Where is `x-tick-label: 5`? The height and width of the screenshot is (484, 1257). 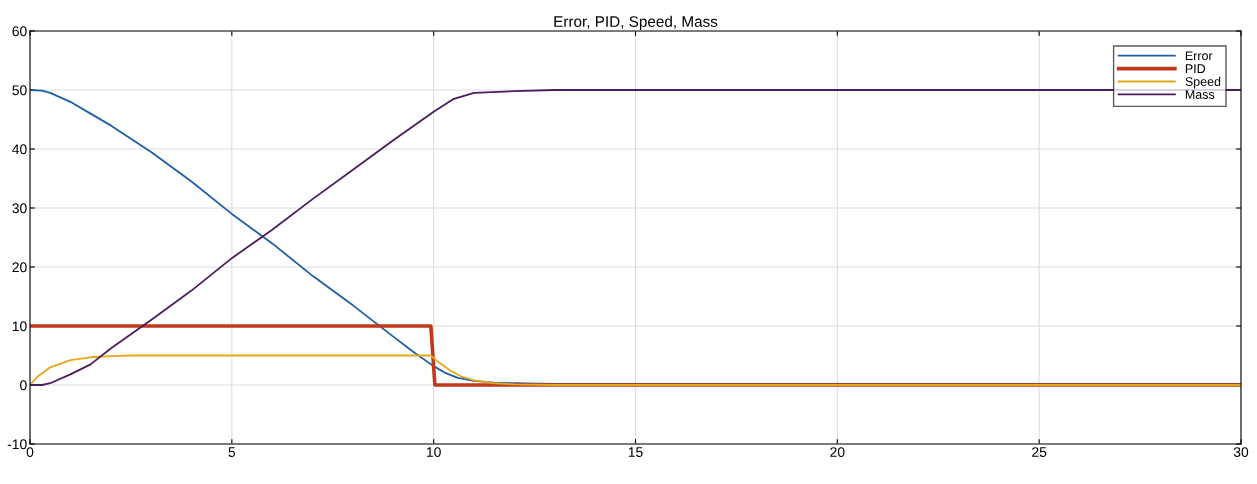 x-tick-label: 5 is located at coordinates (232, 452).